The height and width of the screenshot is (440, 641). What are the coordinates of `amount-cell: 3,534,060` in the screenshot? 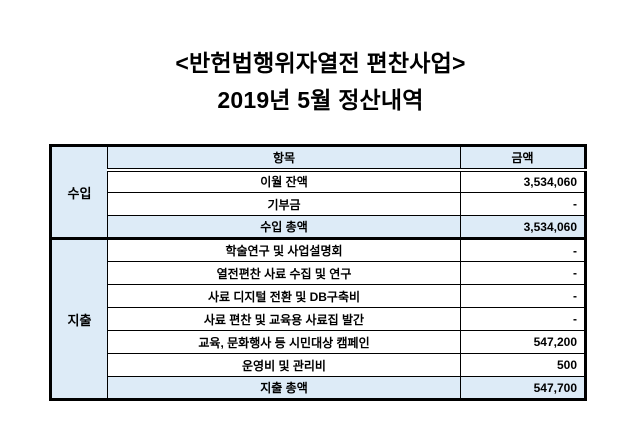 It's located at (523, 181).